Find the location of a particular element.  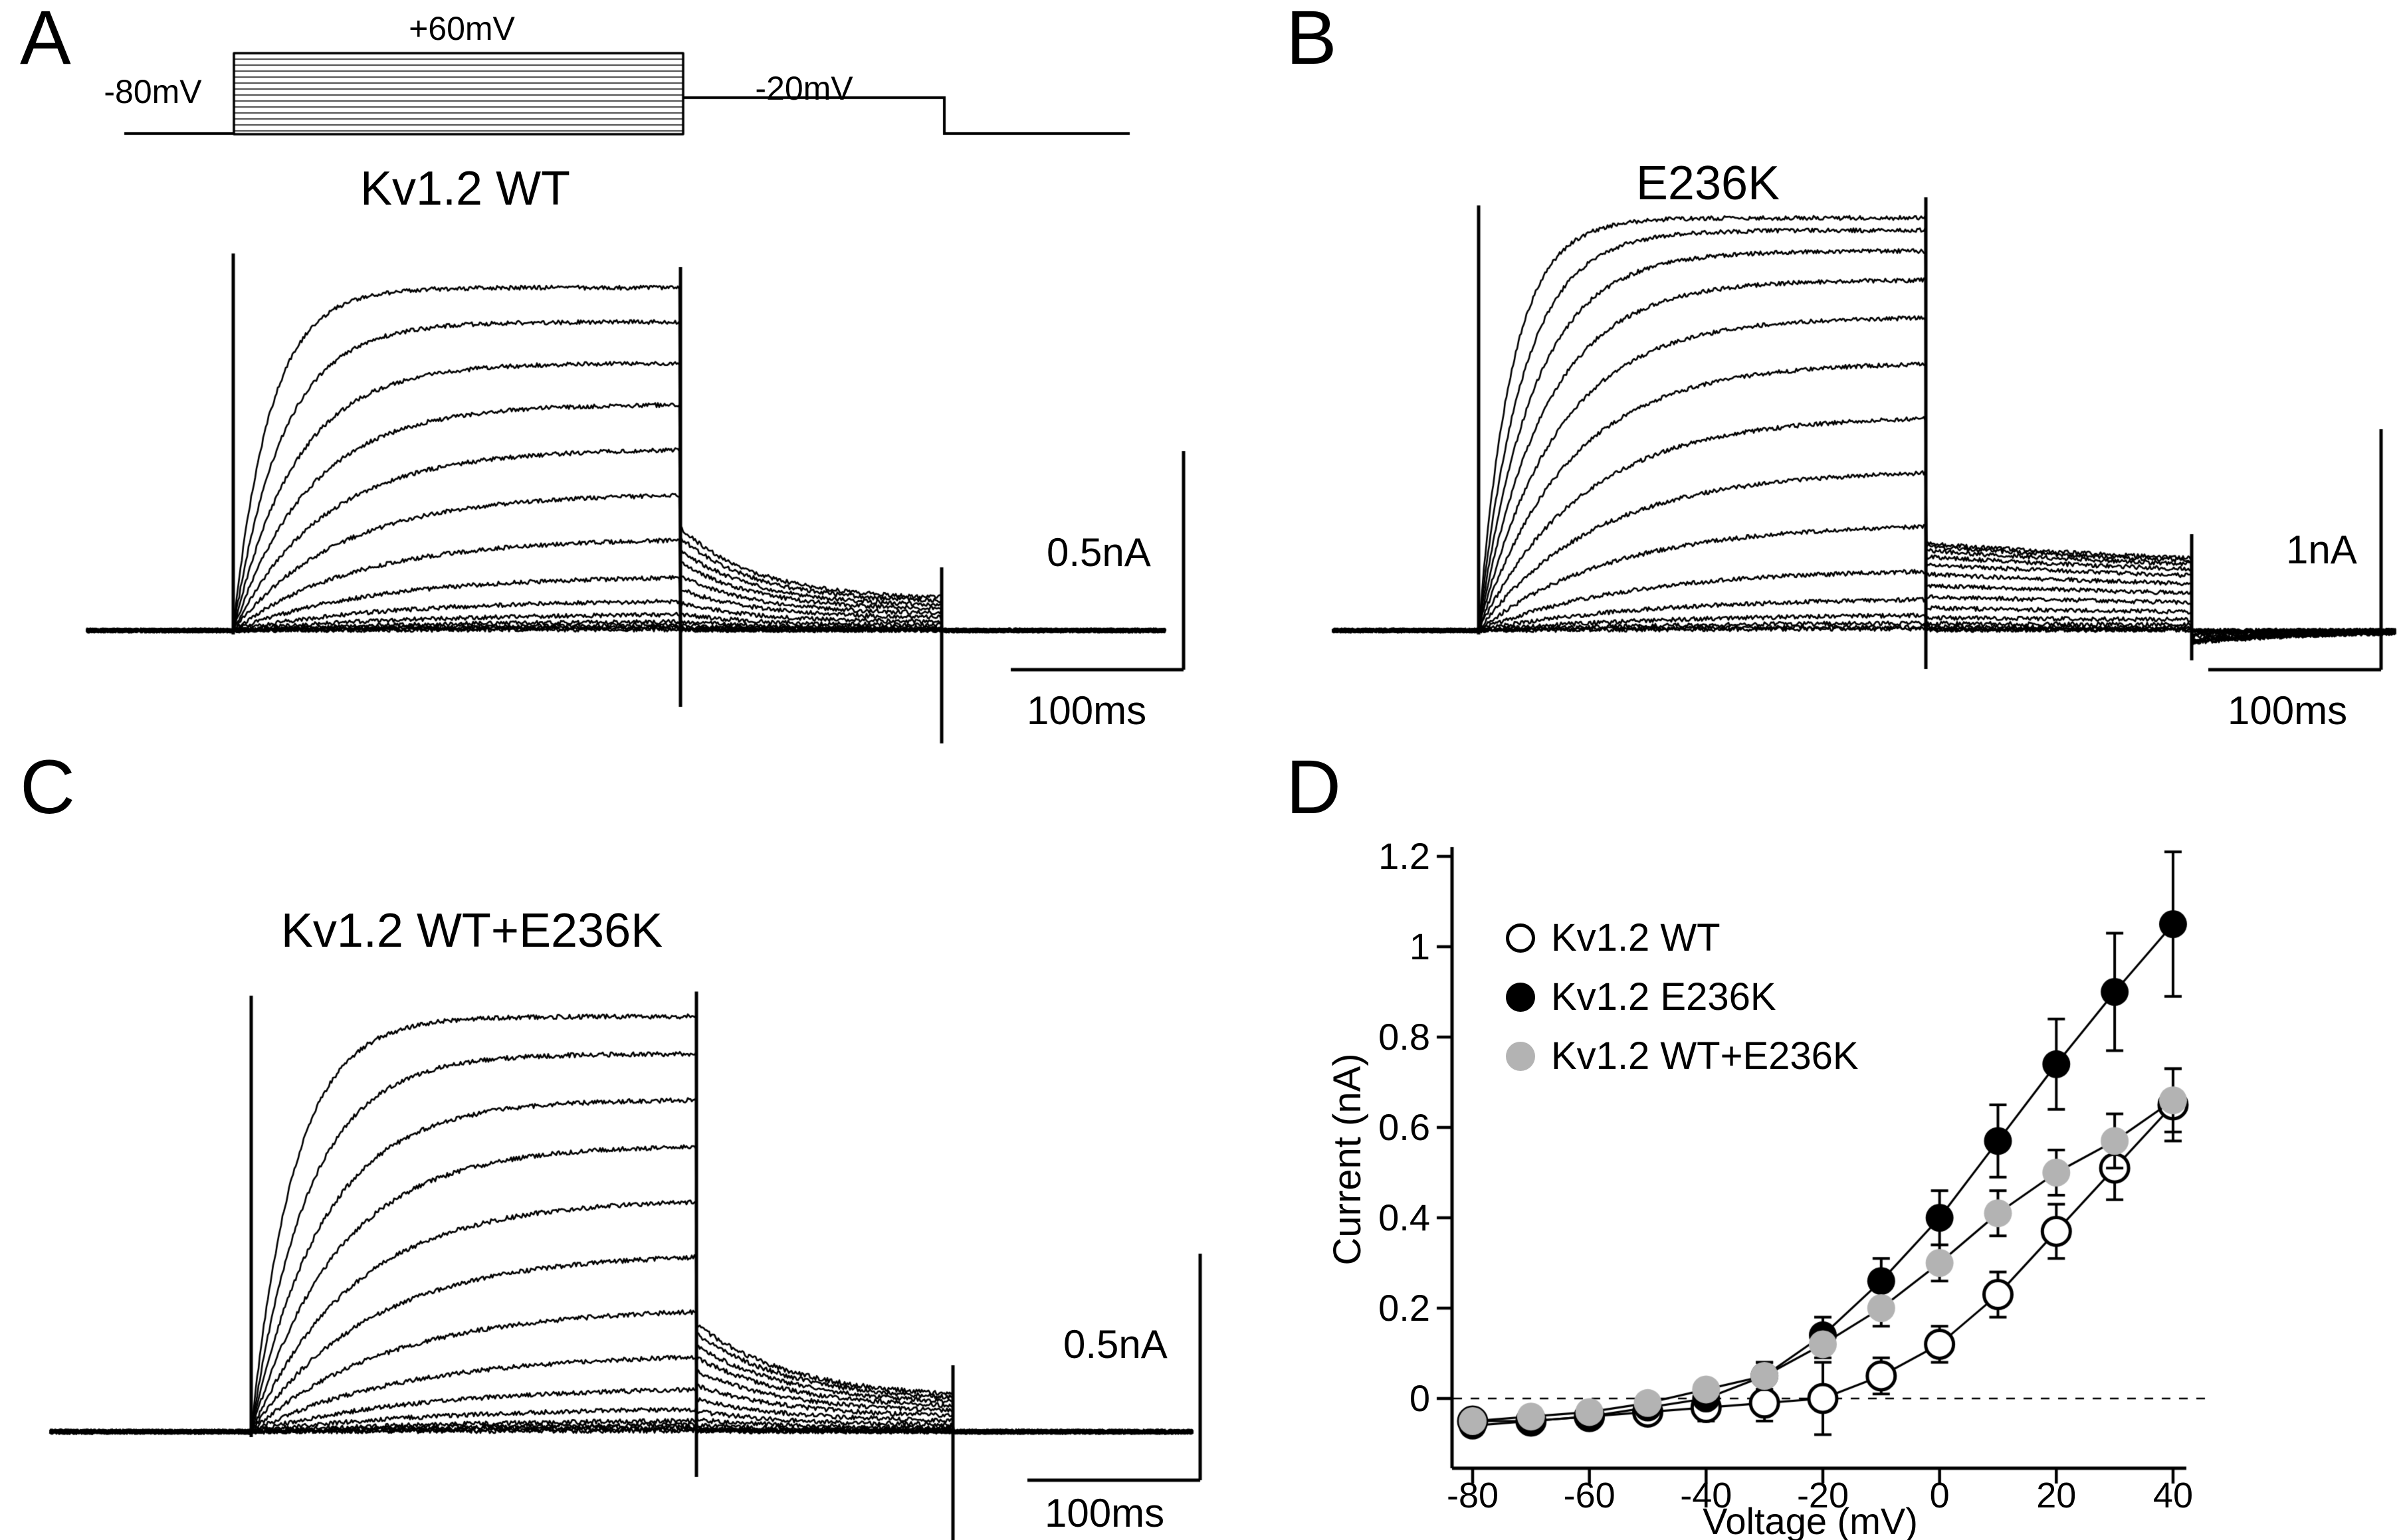

panel-c-title: Kv1.2 WT+E236K is located at coordinates (471, 930).